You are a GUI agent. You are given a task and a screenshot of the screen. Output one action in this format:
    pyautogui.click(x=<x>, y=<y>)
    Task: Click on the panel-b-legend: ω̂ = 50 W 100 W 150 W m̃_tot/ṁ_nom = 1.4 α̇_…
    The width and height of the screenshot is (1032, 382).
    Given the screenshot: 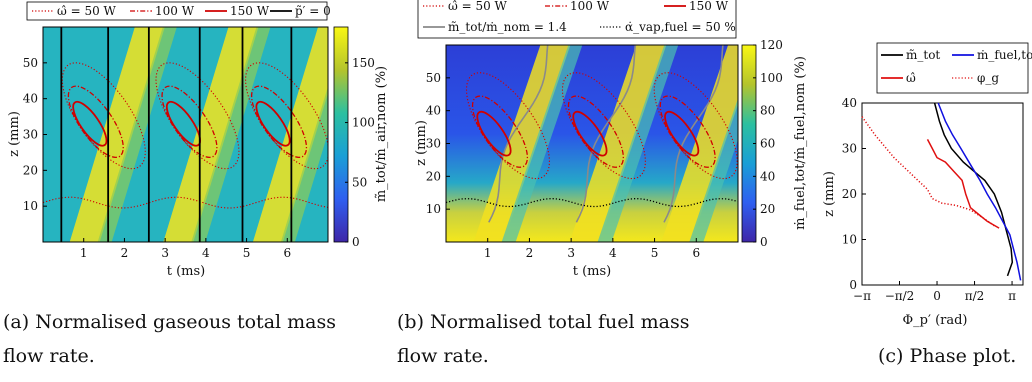 What is the action you would take?
    pyautogui.click(x=577, y=19)
    